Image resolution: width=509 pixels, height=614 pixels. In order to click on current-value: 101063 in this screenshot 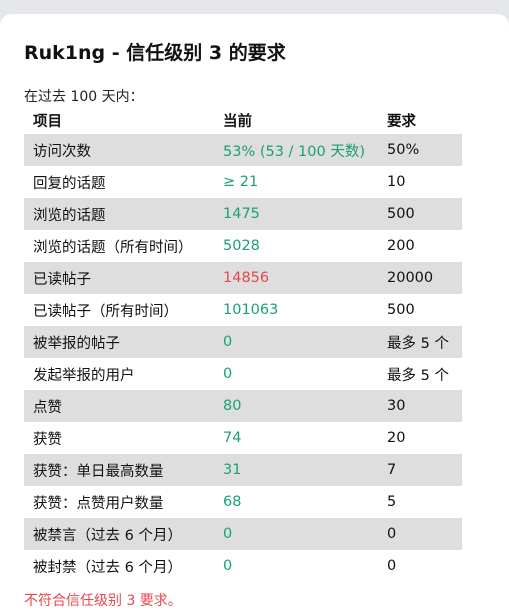, I will do `click(251, 310)`.